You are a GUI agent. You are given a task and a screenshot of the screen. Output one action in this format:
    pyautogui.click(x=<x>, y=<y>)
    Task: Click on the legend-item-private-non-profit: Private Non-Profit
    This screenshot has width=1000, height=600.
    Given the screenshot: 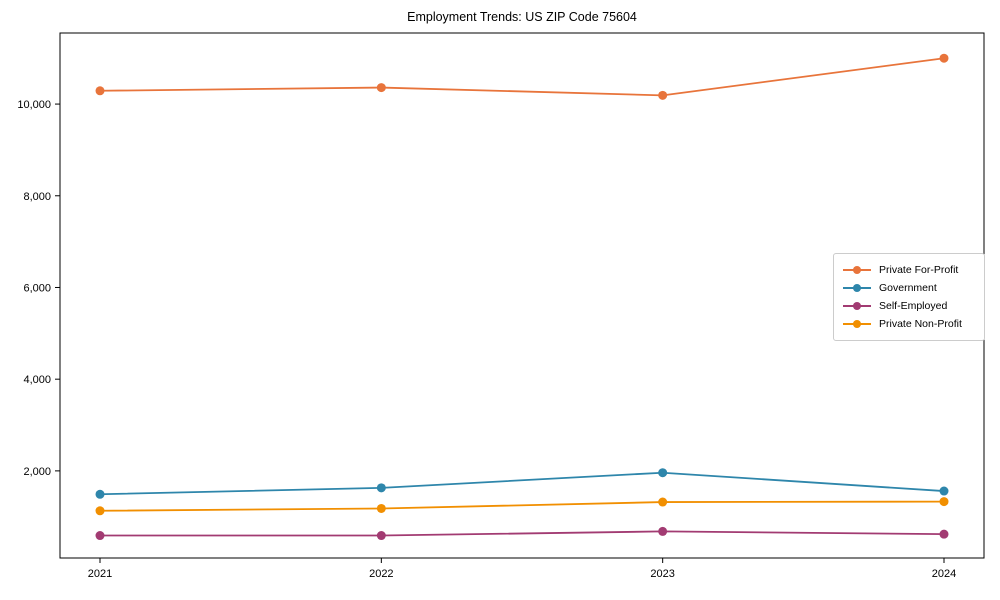 What is the action you would take?
    pyautogui.click(x=909, y=324)
    